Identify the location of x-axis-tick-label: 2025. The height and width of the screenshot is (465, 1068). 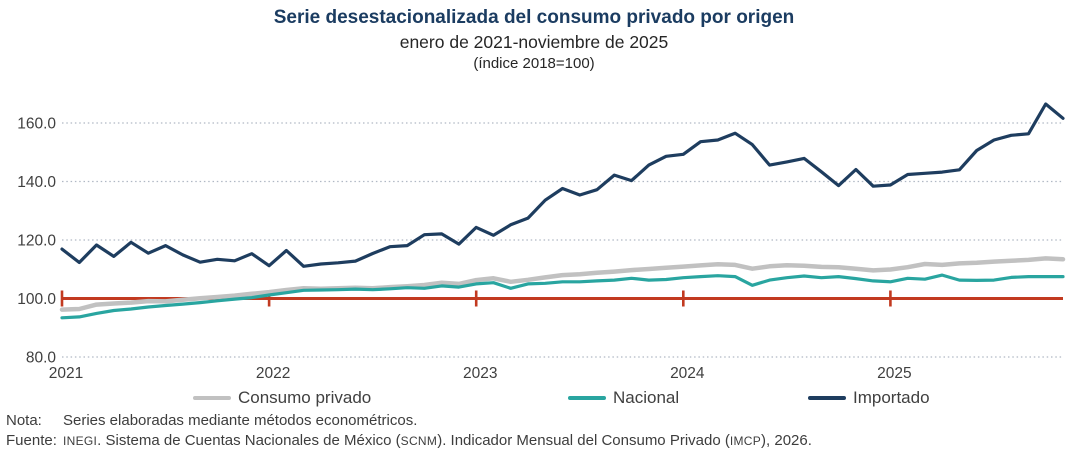
(894, 373).